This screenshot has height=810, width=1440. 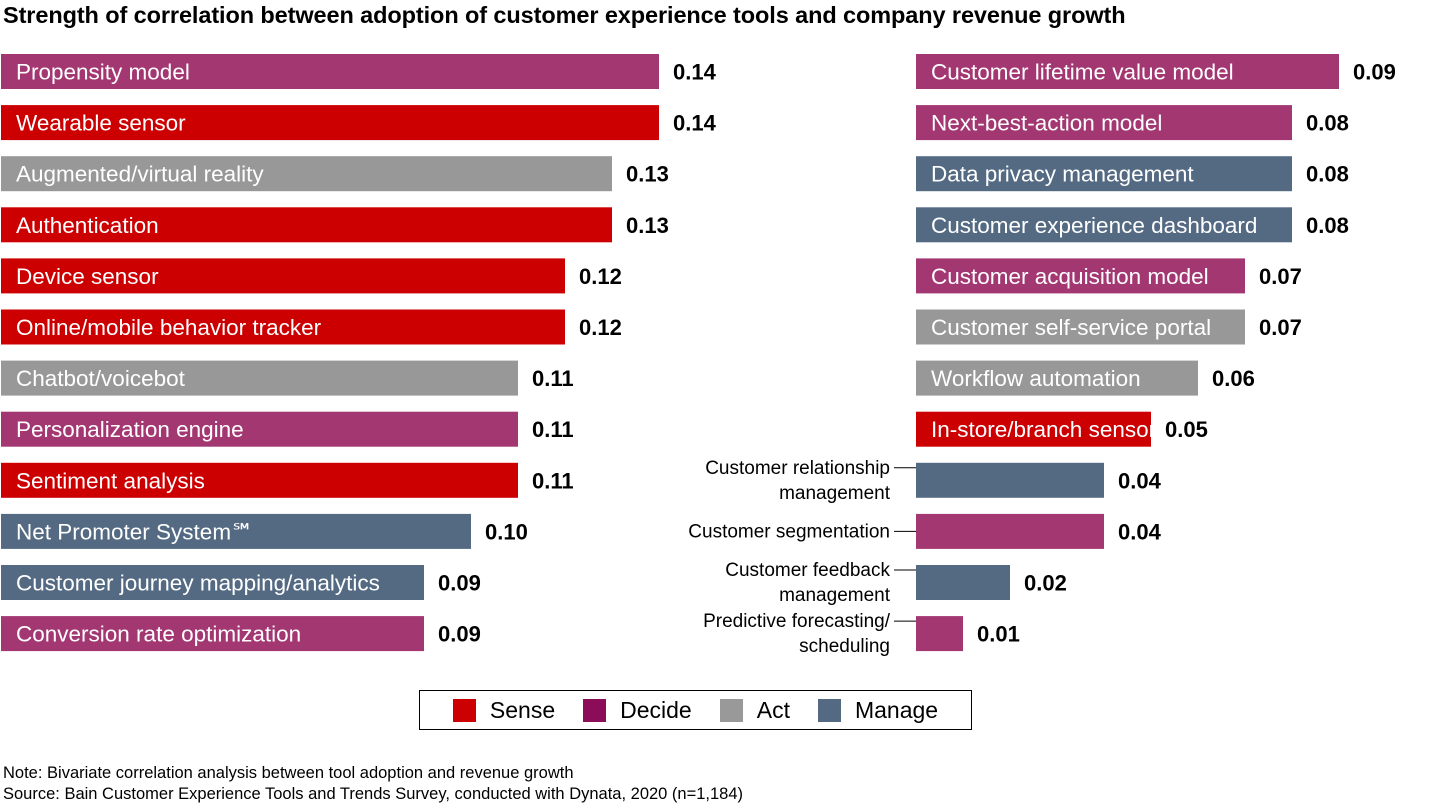 I want to click on legend-item-manage: Manage, so click(x=878, y=710).